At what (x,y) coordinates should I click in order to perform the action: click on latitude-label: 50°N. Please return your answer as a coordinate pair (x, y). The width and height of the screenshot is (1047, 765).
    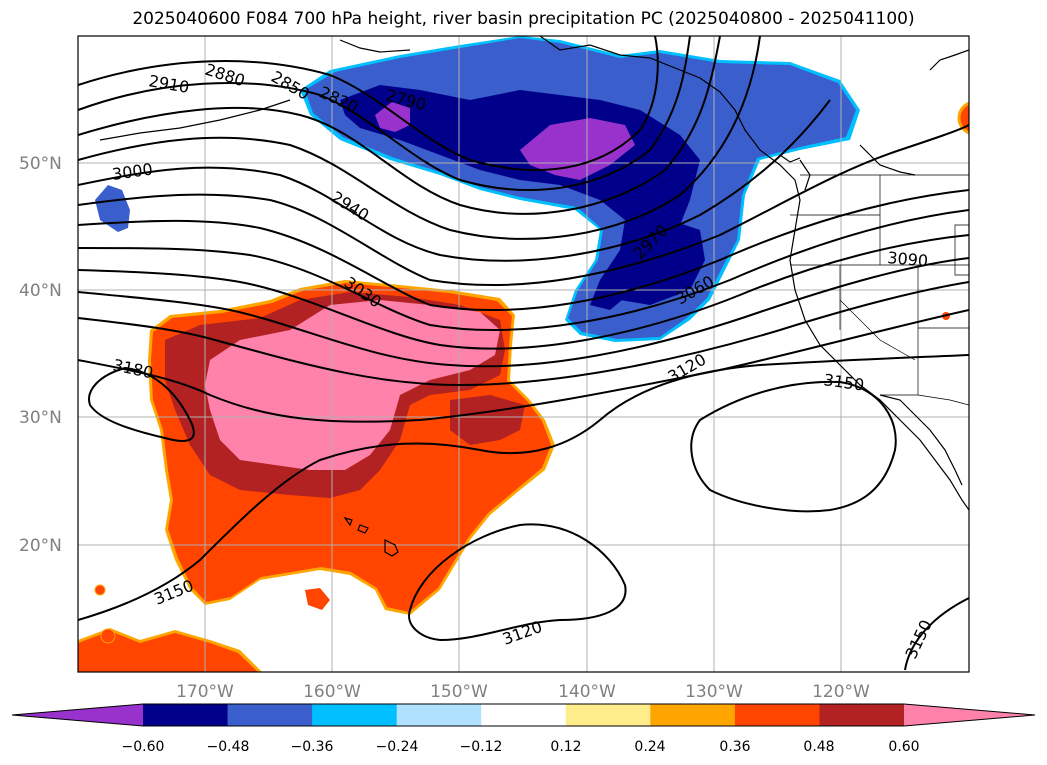
    Looking at the image, I should click on (40, 164).